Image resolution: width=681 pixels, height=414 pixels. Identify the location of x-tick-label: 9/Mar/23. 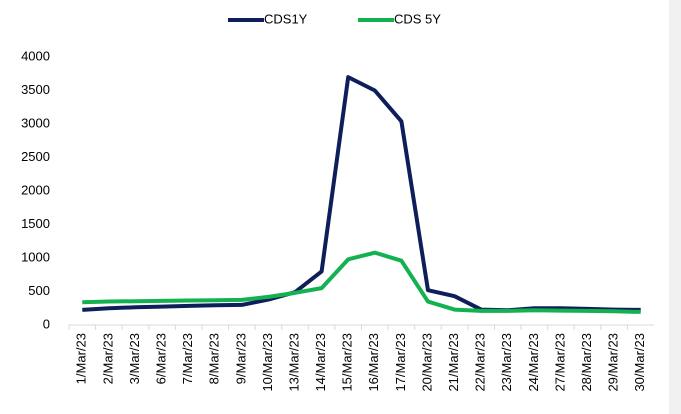
(240, 358).